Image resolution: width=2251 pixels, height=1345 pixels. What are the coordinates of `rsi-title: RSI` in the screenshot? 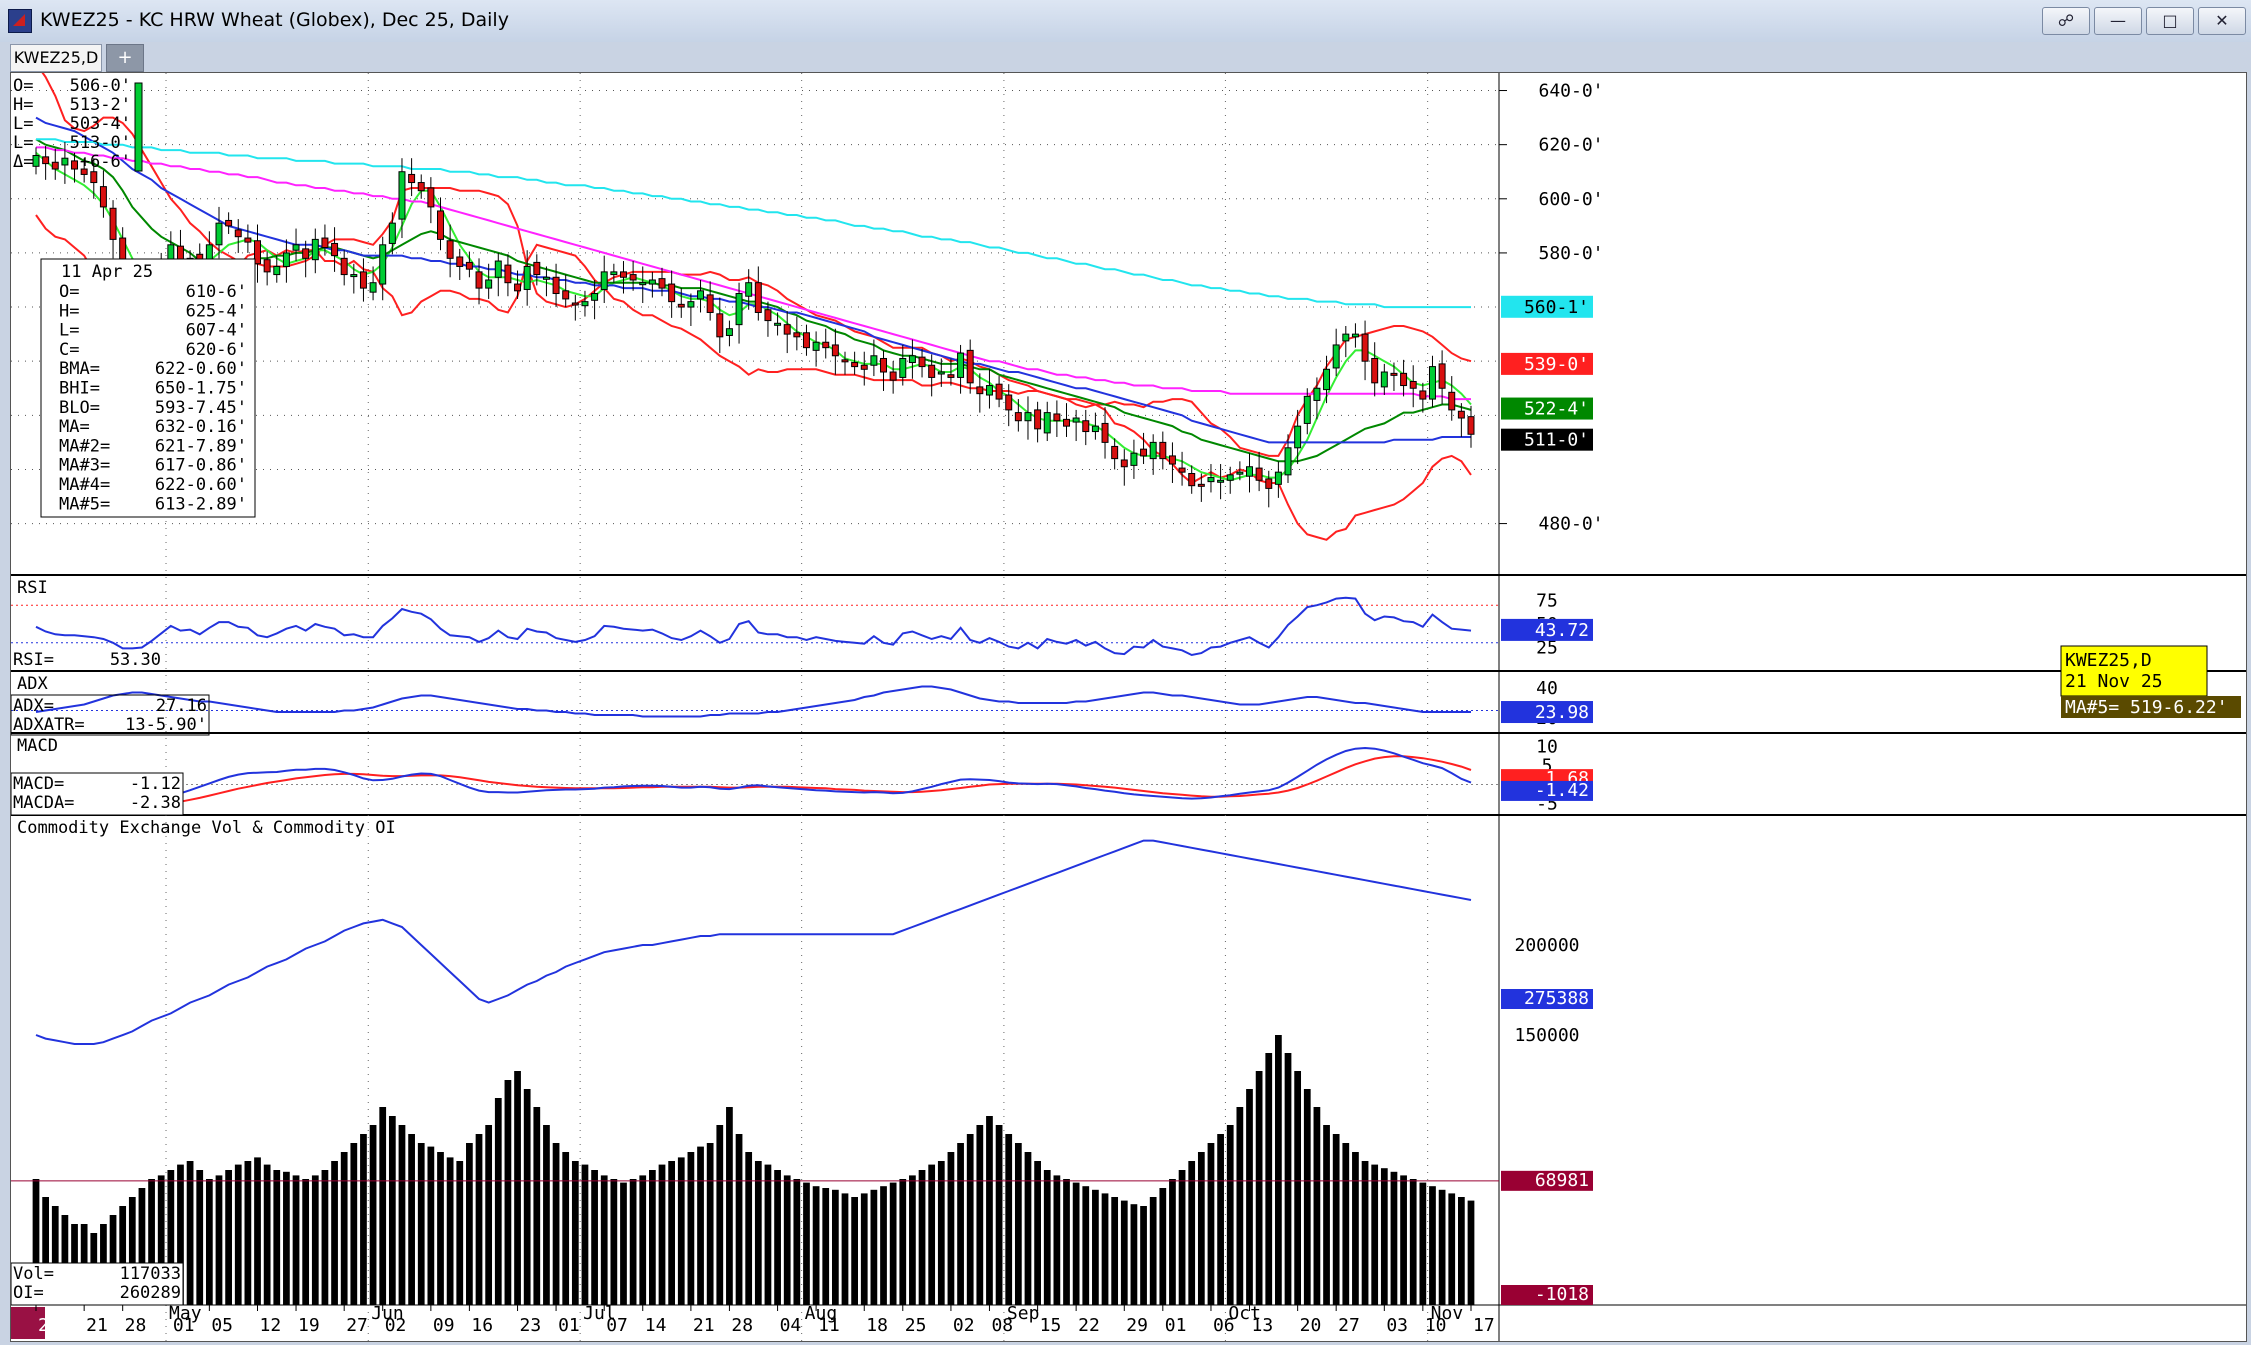 It's located at (32, 588).